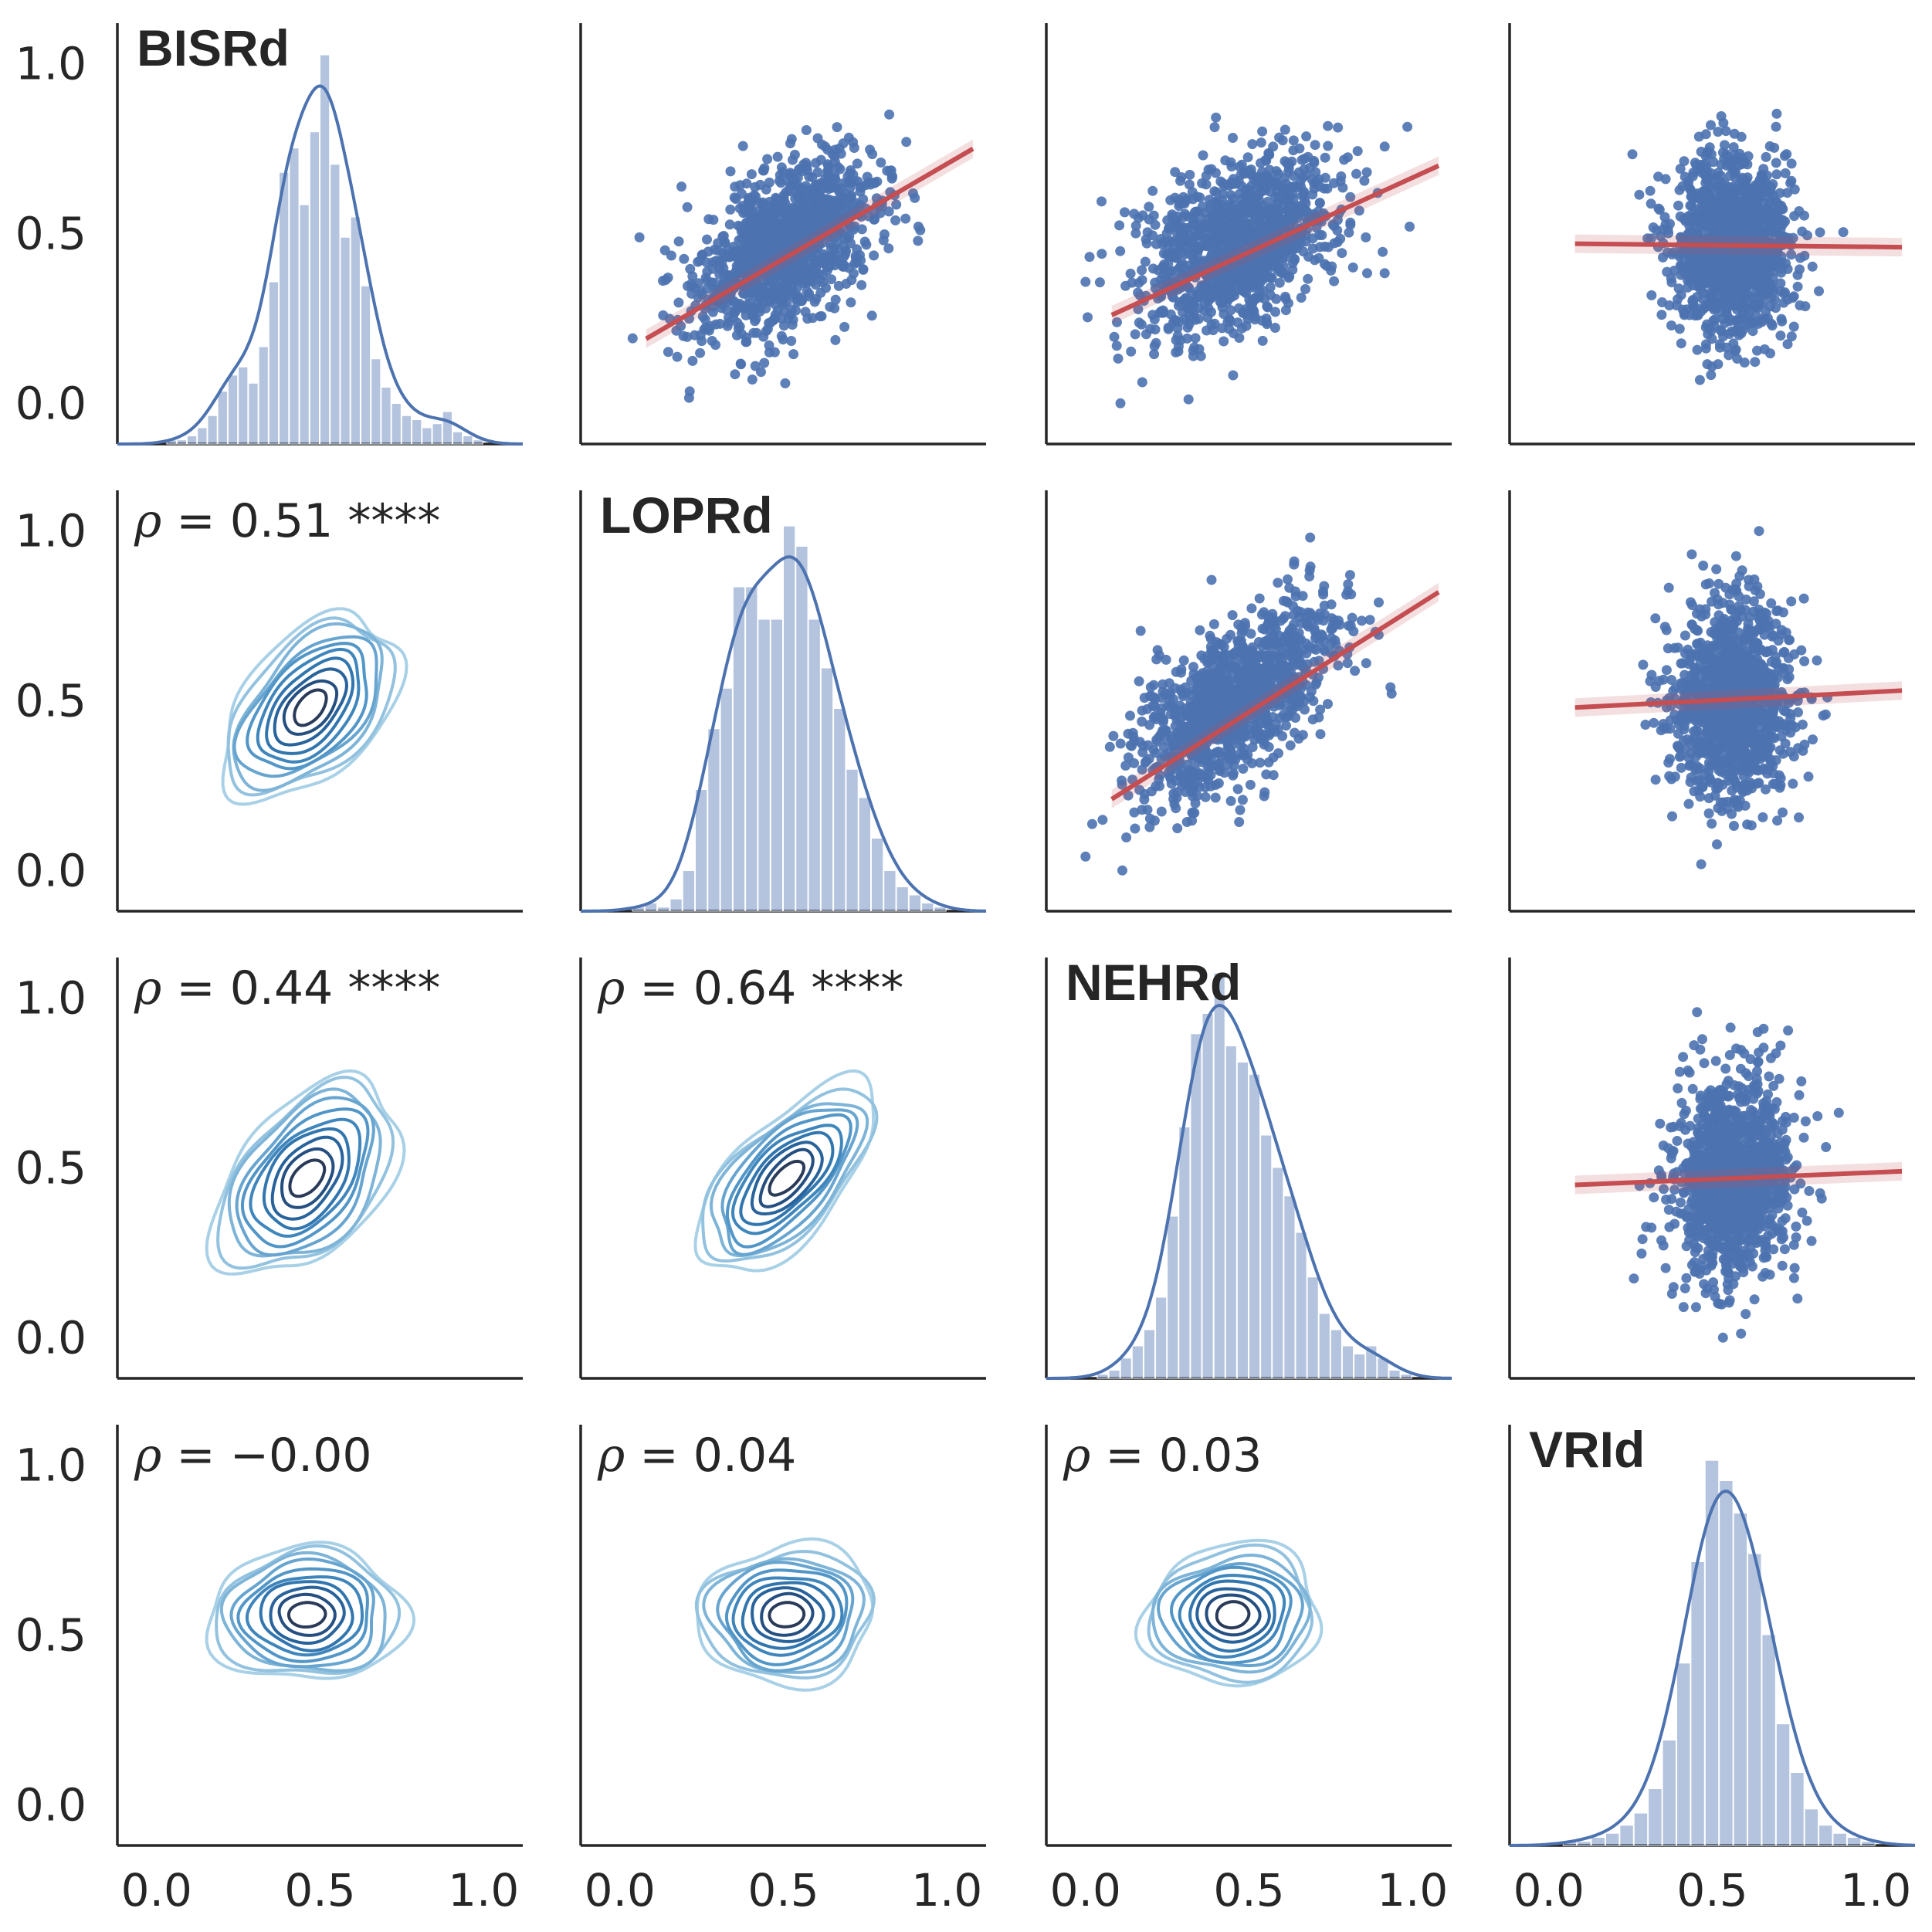 The image size is (1932, 1932). What do you see at coordinates (1875, 1890) in the screenshot?
I see `x-tick-label: 1.0` at bounding box center [1875, 1890].